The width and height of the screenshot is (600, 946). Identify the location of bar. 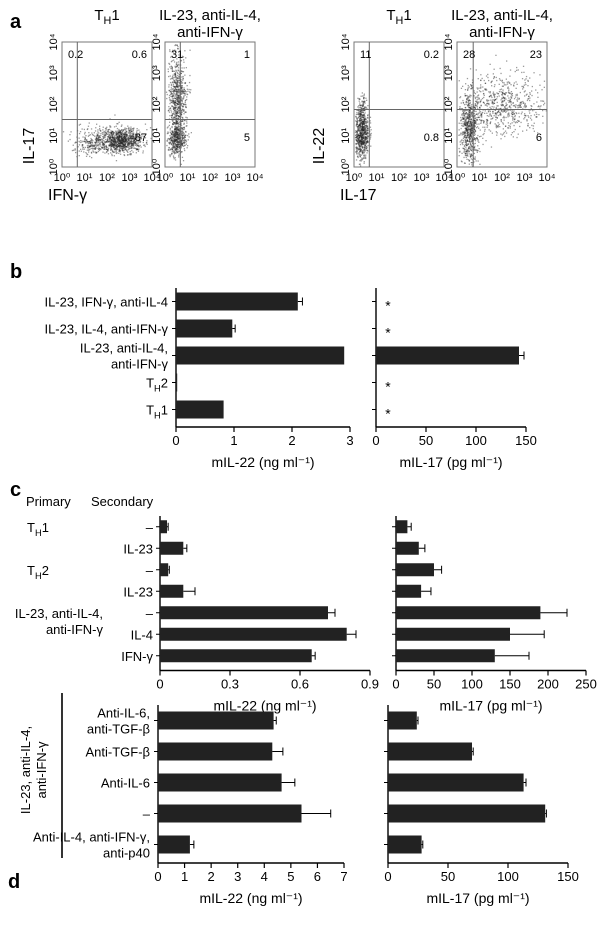
(200, 409).